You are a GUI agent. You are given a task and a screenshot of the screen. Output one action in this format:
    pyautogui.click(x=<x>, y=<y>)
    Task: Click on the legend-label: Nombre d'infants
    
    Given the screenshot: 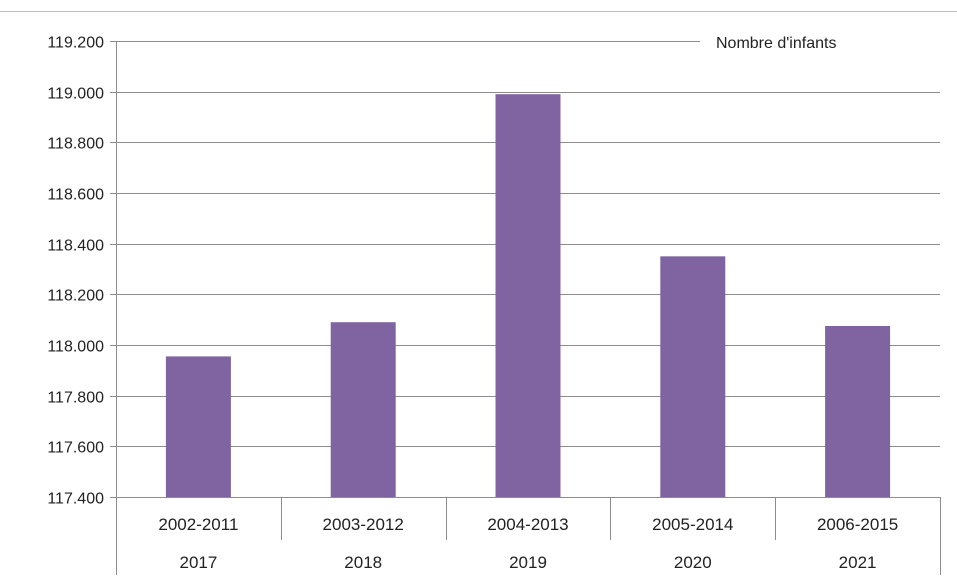 What is the action you would take?
    pyautogui.click(x=776, y=43)
    